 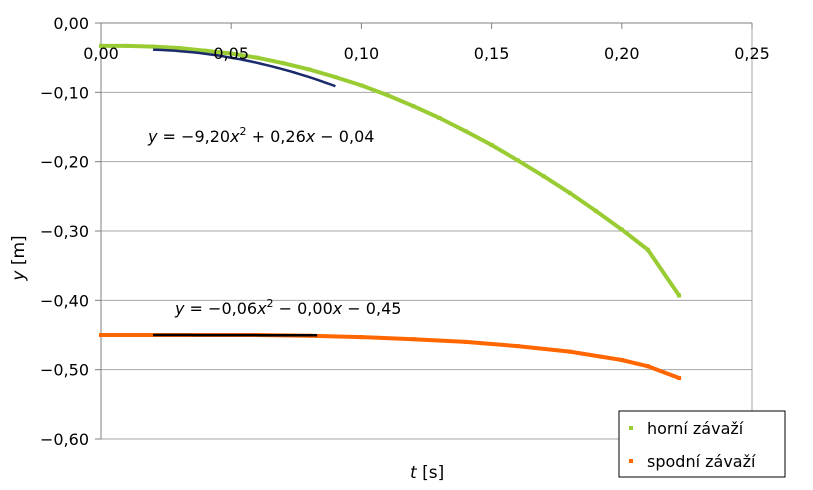 What do you see at coordinates (19, 258) in the screenshot?
I see `y-axis-title: y [m]` at bounding box center [19, 258].